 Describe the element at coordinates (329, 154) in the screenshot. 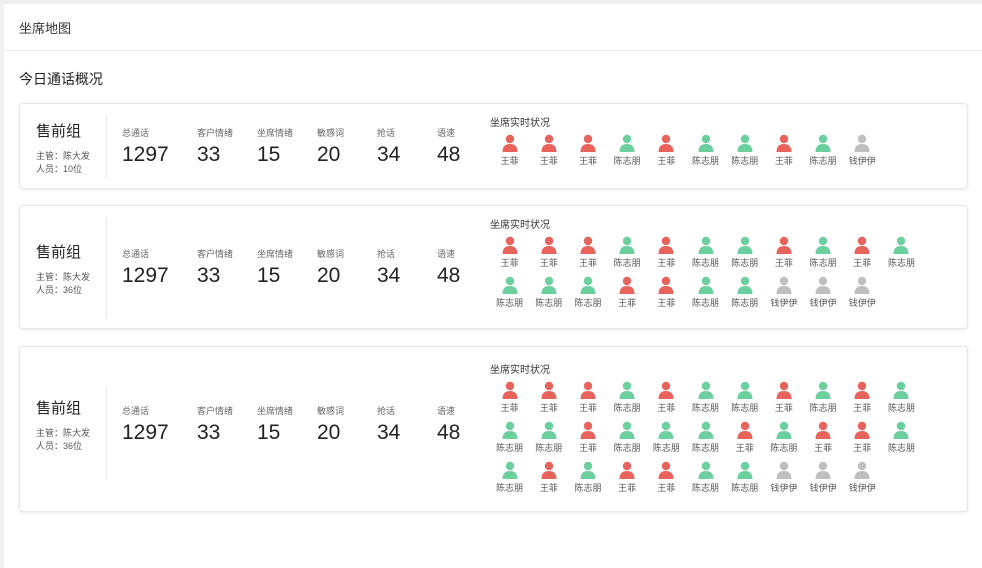

I see `stat-value: 20` at that location.